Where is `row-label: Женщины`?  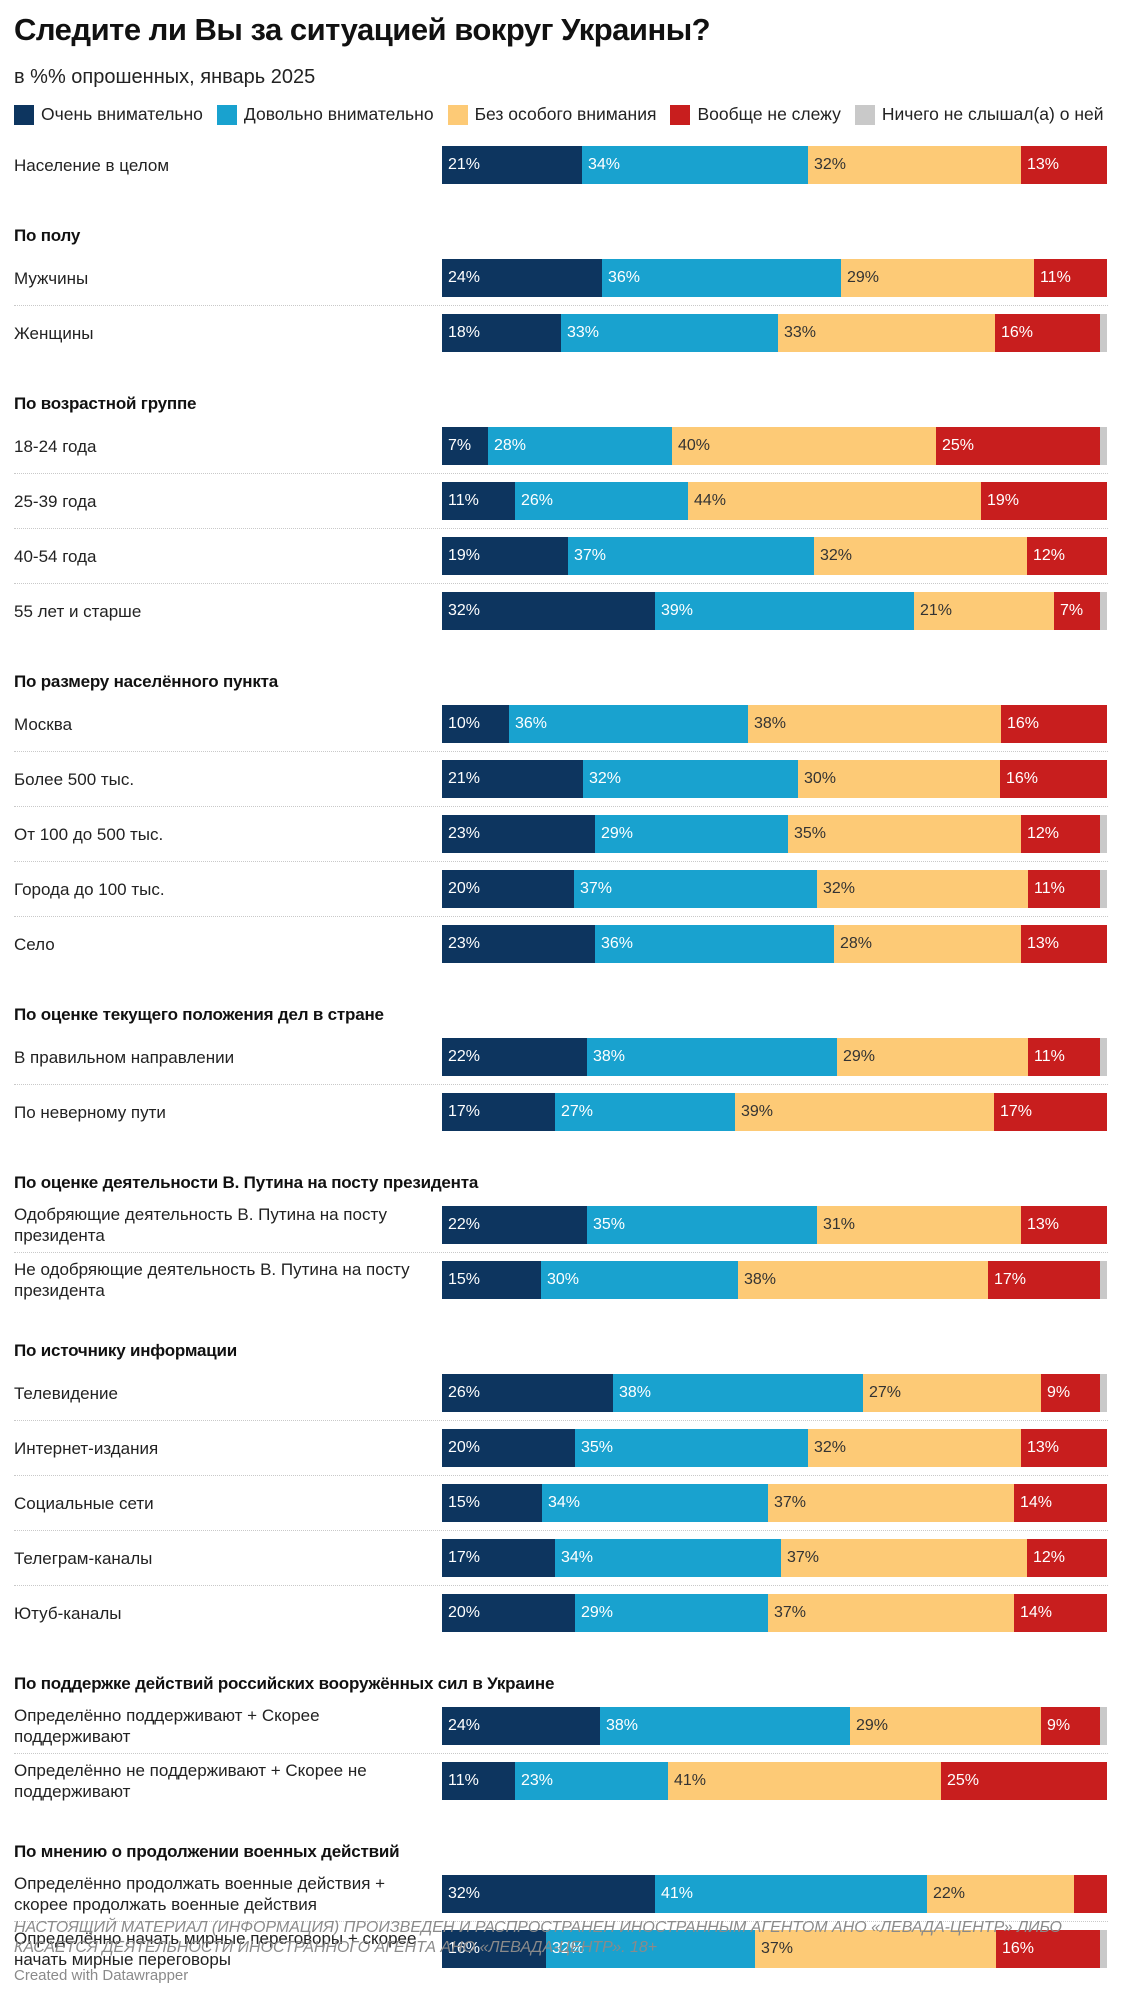
row-label: Женщины is located at coordinates (54, 333).